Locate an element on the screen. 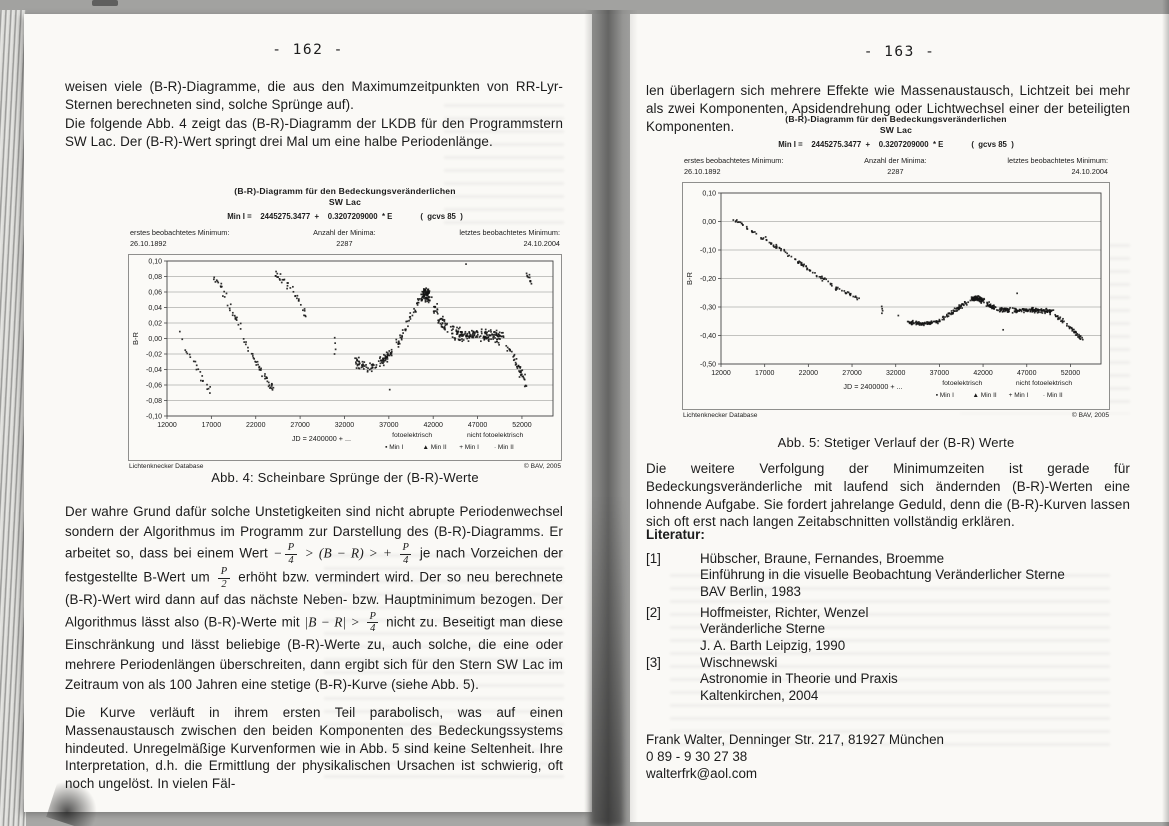 The image size is (1169, 826). svg-text: -0,04 is located at coordinates (154, 370).